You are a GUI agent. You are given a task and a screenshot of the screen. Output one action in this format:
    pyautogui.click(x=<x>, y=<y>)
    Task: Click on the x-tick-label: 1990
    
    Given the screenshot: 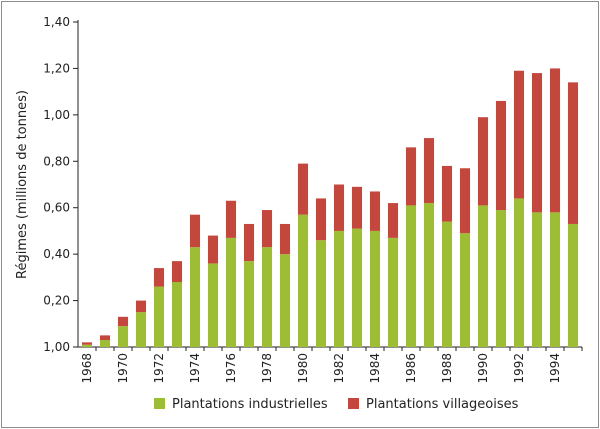 What is the action you would take?
    pyautogui.click(x=483, y=368)
    